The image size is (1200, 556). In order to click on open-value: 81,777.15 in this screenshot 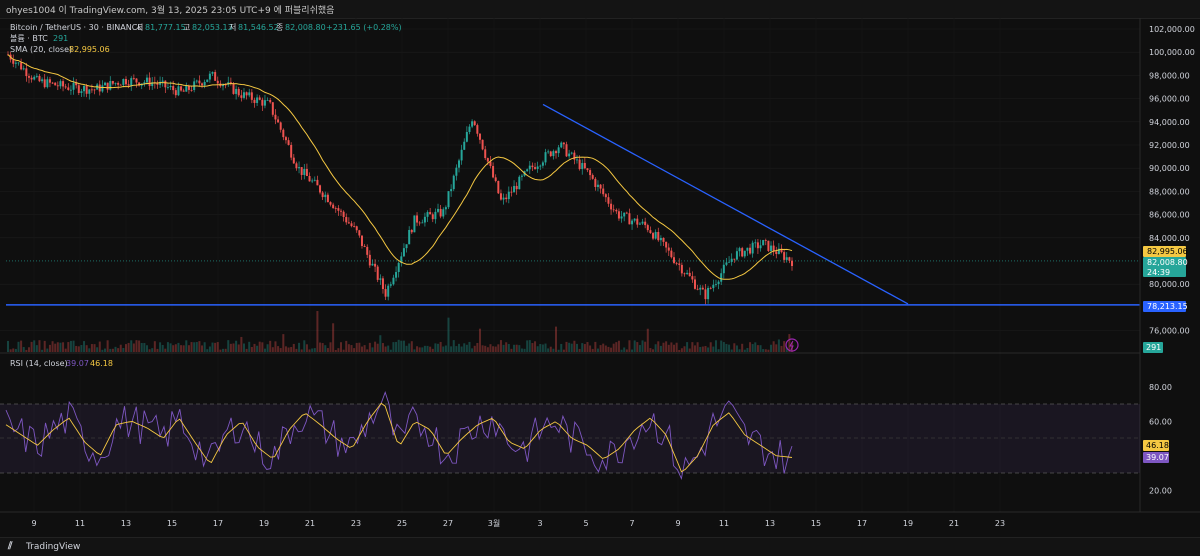, I will do `click(165, 27)`.